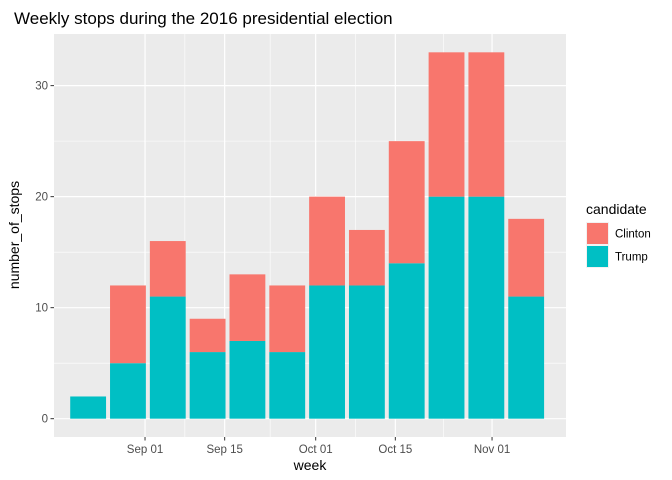 This screenshot has width=672, height=480. What do you see at coordinates (14, 235) in the screenshot?
I see `y-axis-title: number_of_stops` at bounding box center [14, 235].